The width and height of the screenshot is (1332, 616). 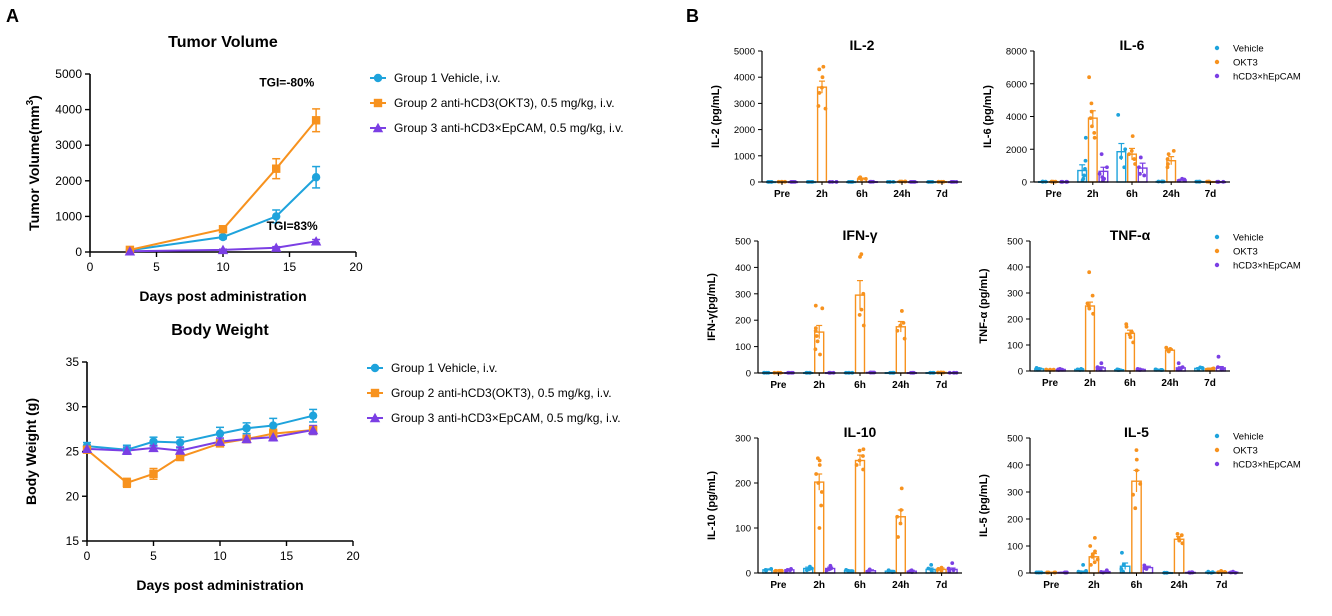 What do you see at coordinates (744, 130) in the screenshot?
I see `il2-y-tick-label: 2000` at bounding box center [744, 130].